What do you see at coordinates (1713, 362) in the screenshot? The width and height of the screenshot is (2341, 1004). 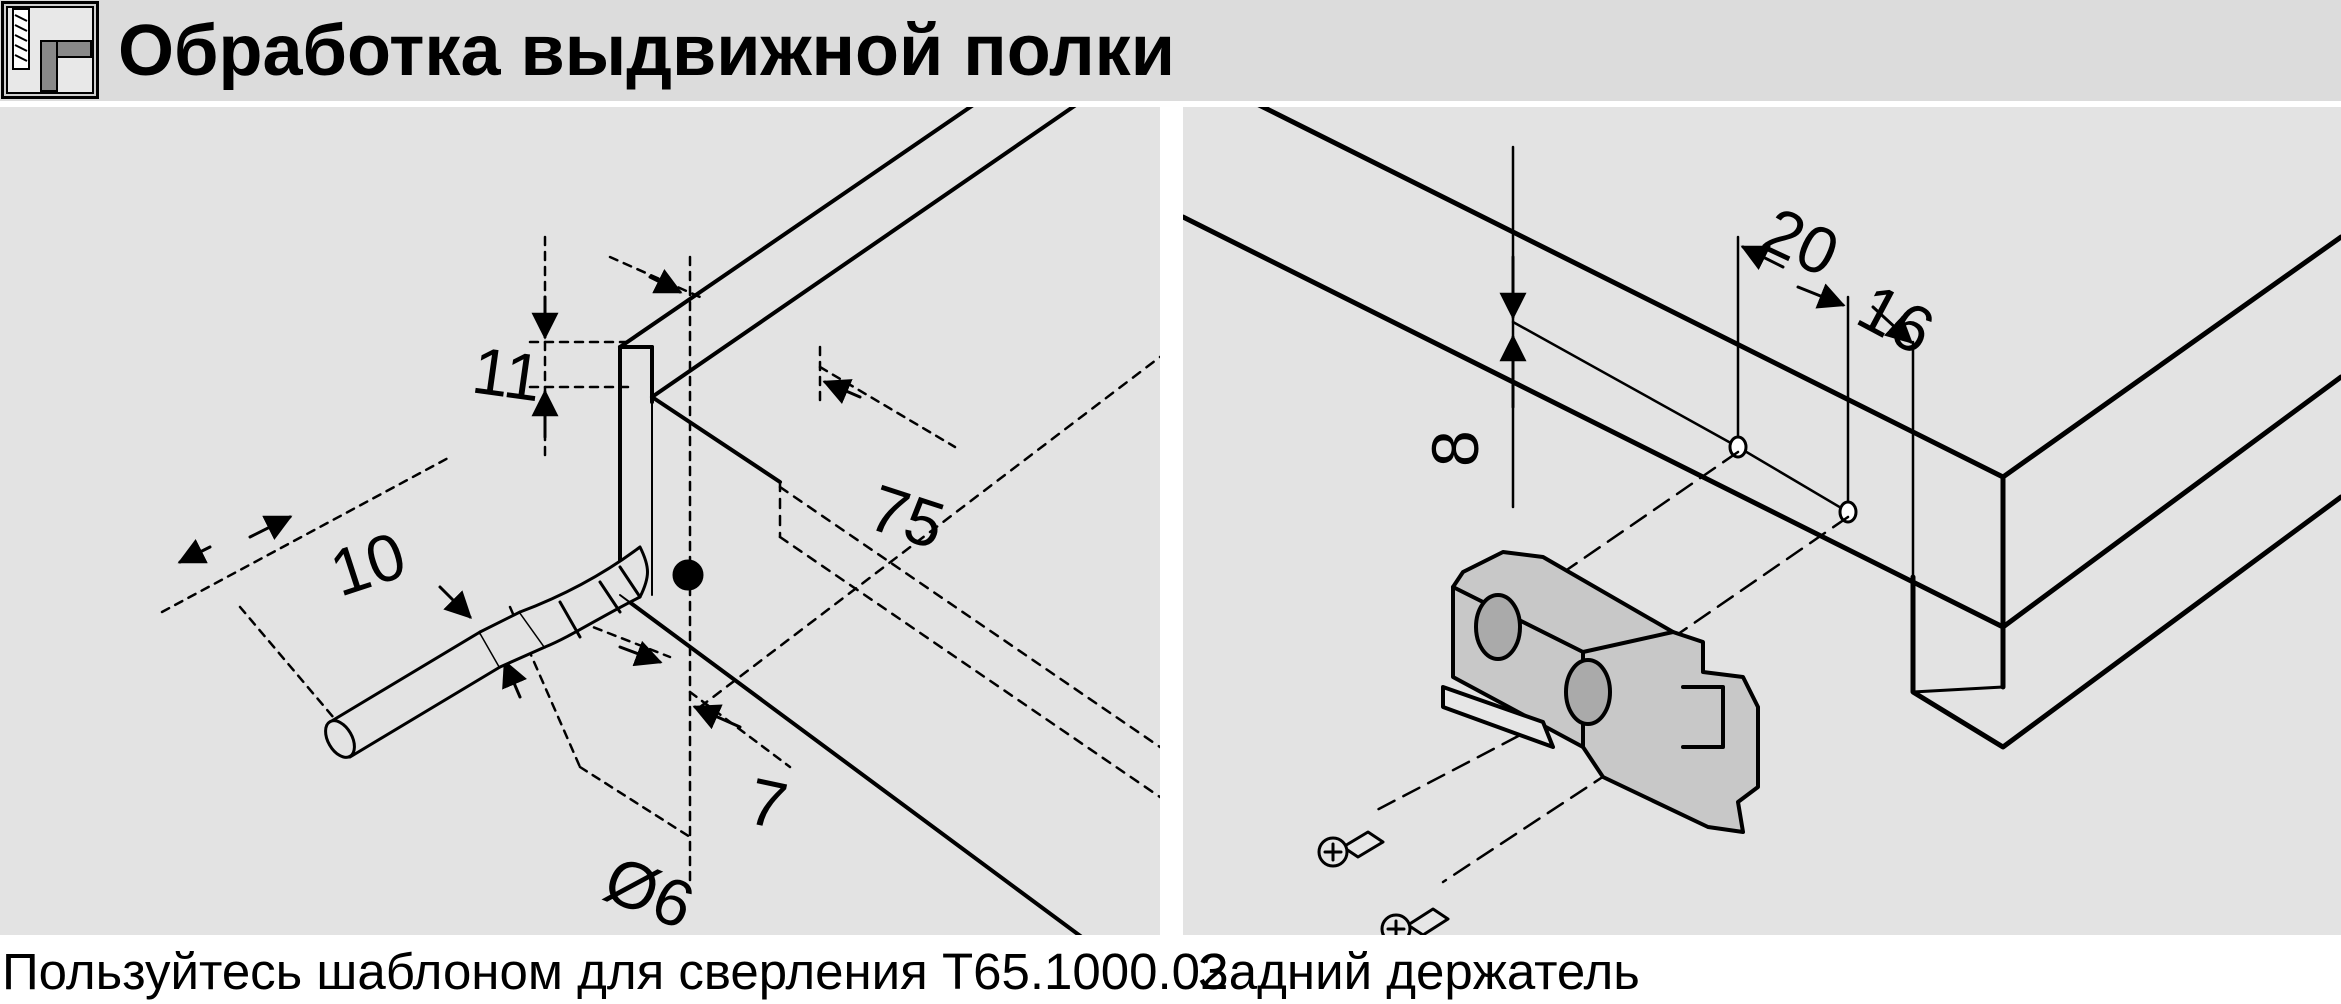 I see `reference-lines` at bounding box center [1713, 362].